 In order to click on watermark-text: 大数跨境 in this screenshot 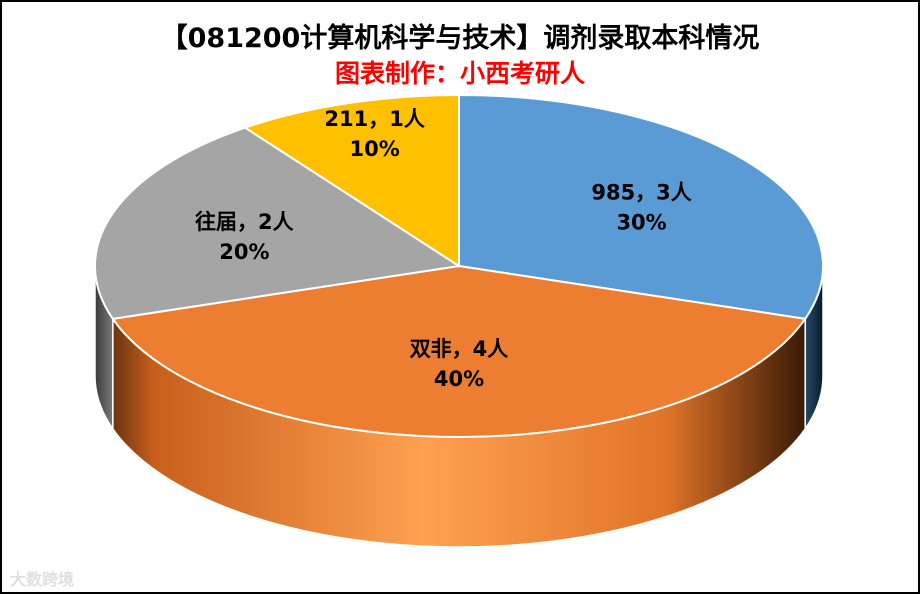, I will do `click(42, 579)`.